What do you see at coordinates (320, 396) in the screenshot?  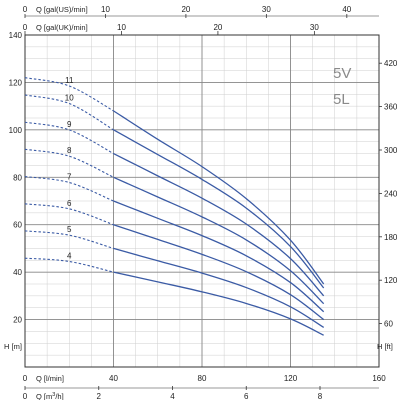 I see `tick-label-q-m3h: 8` at bounding box center [320, 396].